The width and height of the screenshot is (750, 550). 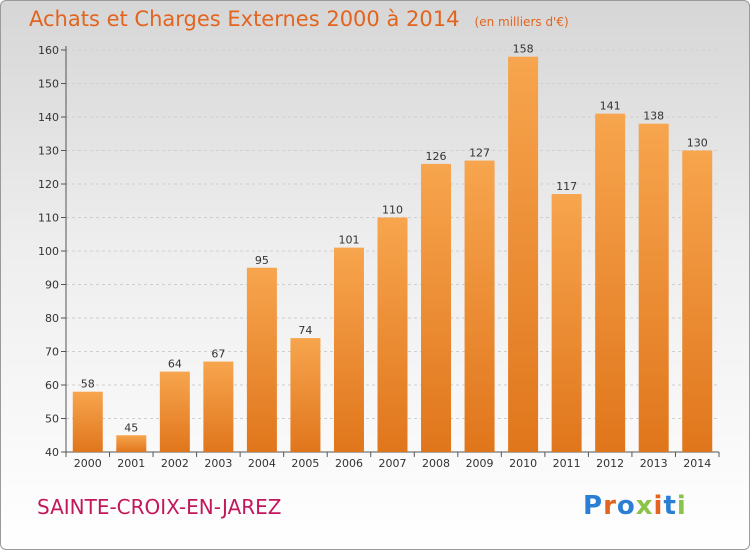 What do you see at coordinates (697, 463) in the screenshot?
I see `x-tick-label: 2014` at bounding box center [697, 463].